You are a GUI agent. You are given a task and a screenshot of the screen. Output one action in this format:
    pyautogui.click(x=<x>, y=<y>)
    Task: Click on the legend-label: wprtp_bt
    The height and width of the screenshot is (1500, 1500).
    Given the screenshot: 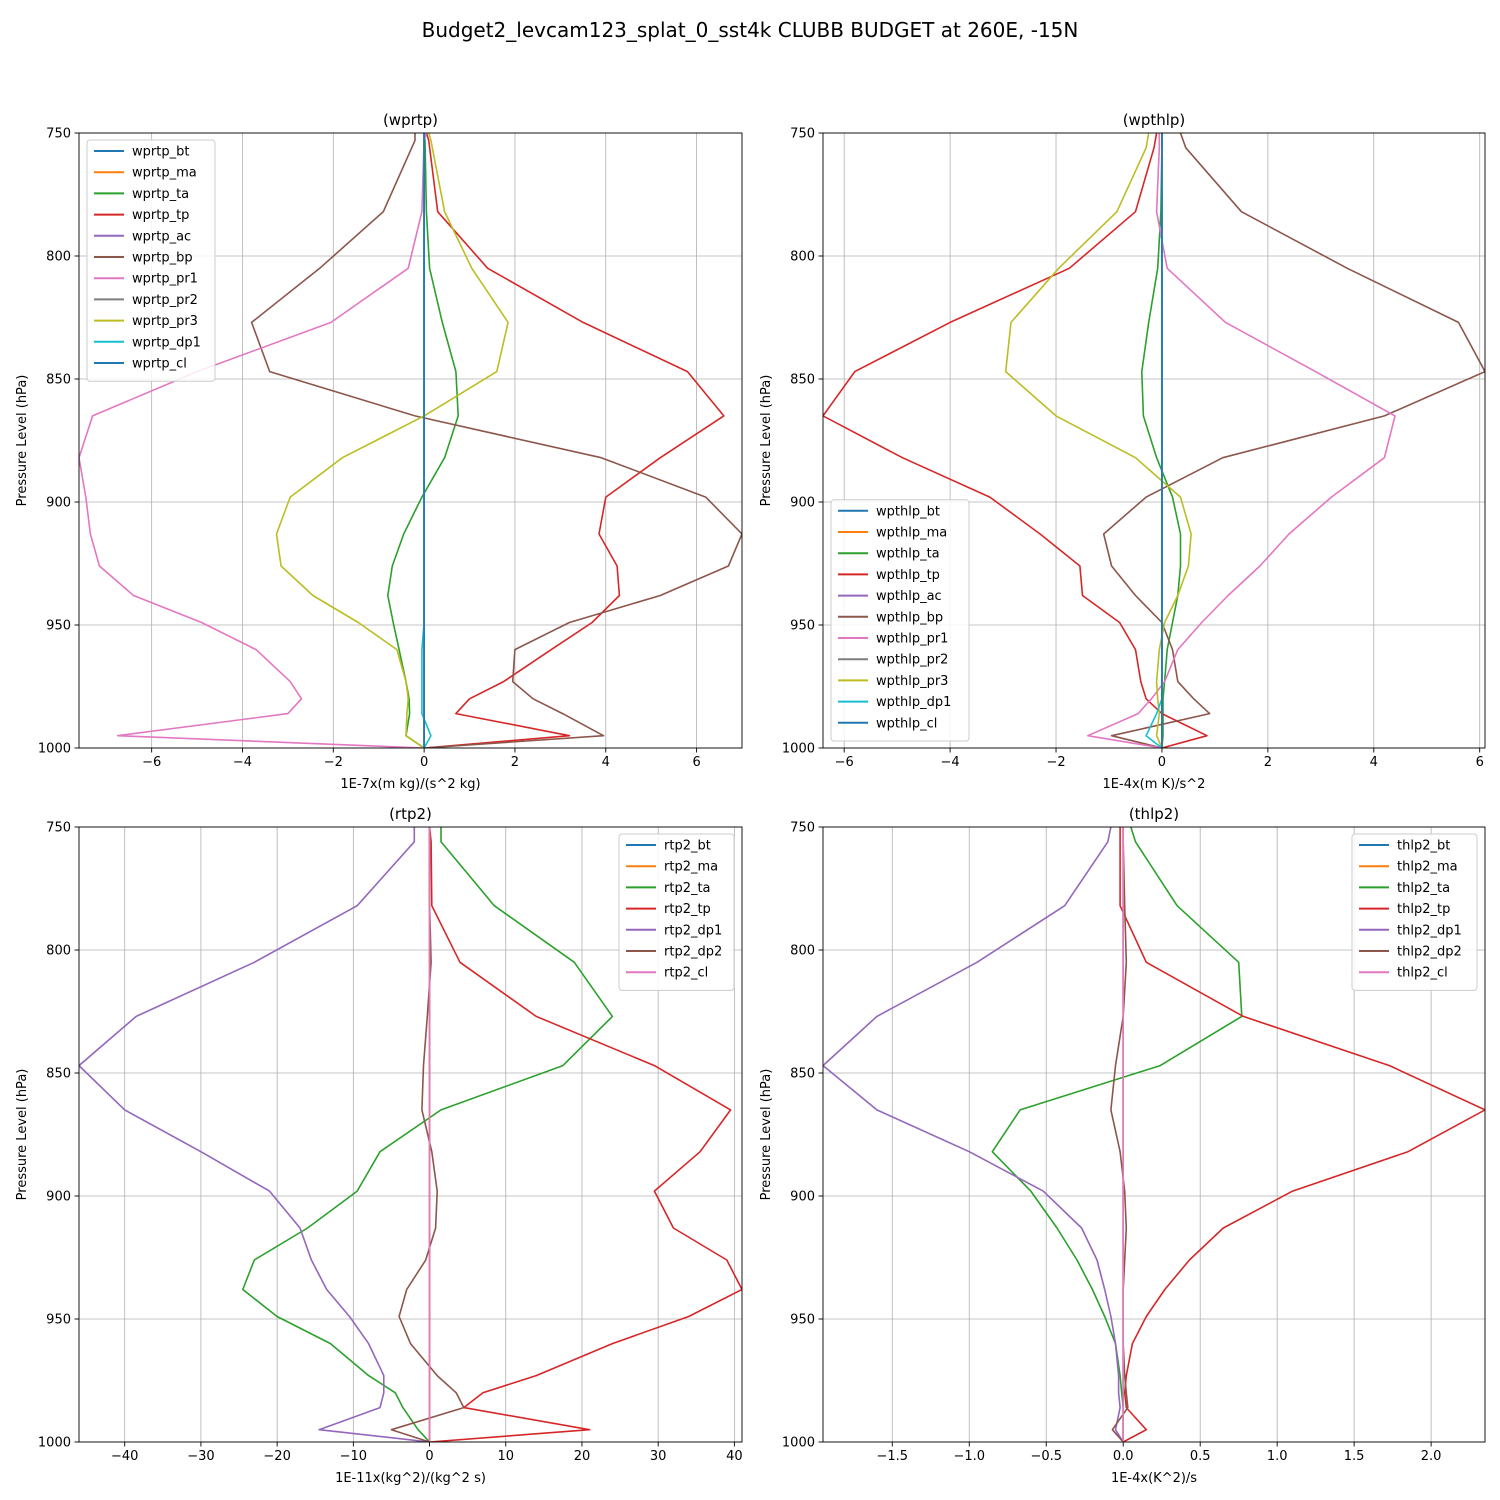 What is the action you would take?
    pyautogui.click(x=160, y=152)
    